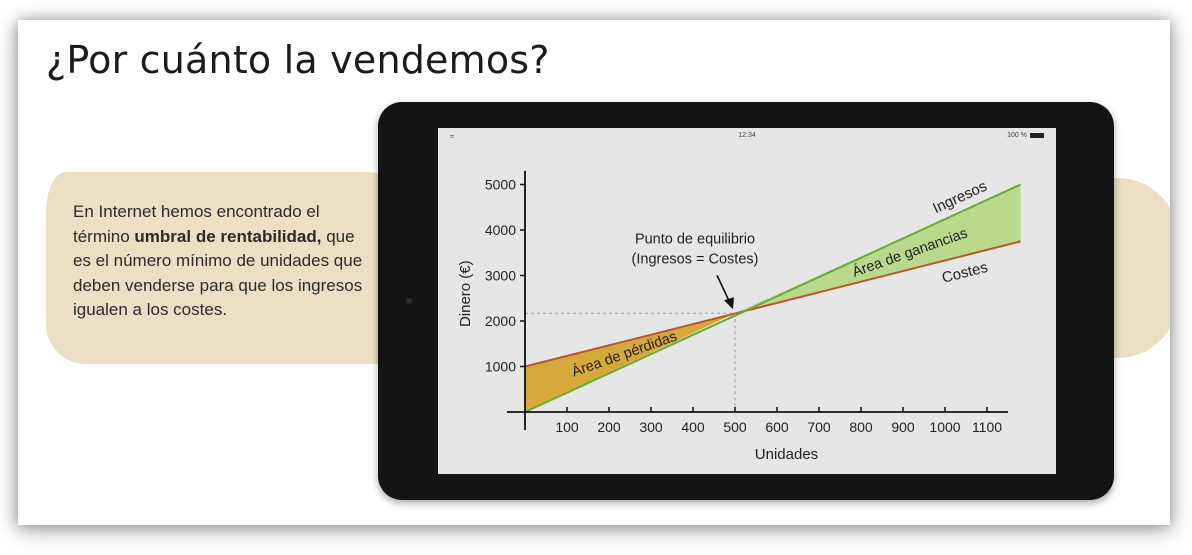 This screenshot has width=1192, height=555. What do you see at coordinates (500, 185) in the screenshot?
I see `y-tick-label: 5000` at bounding box center [500, 185].